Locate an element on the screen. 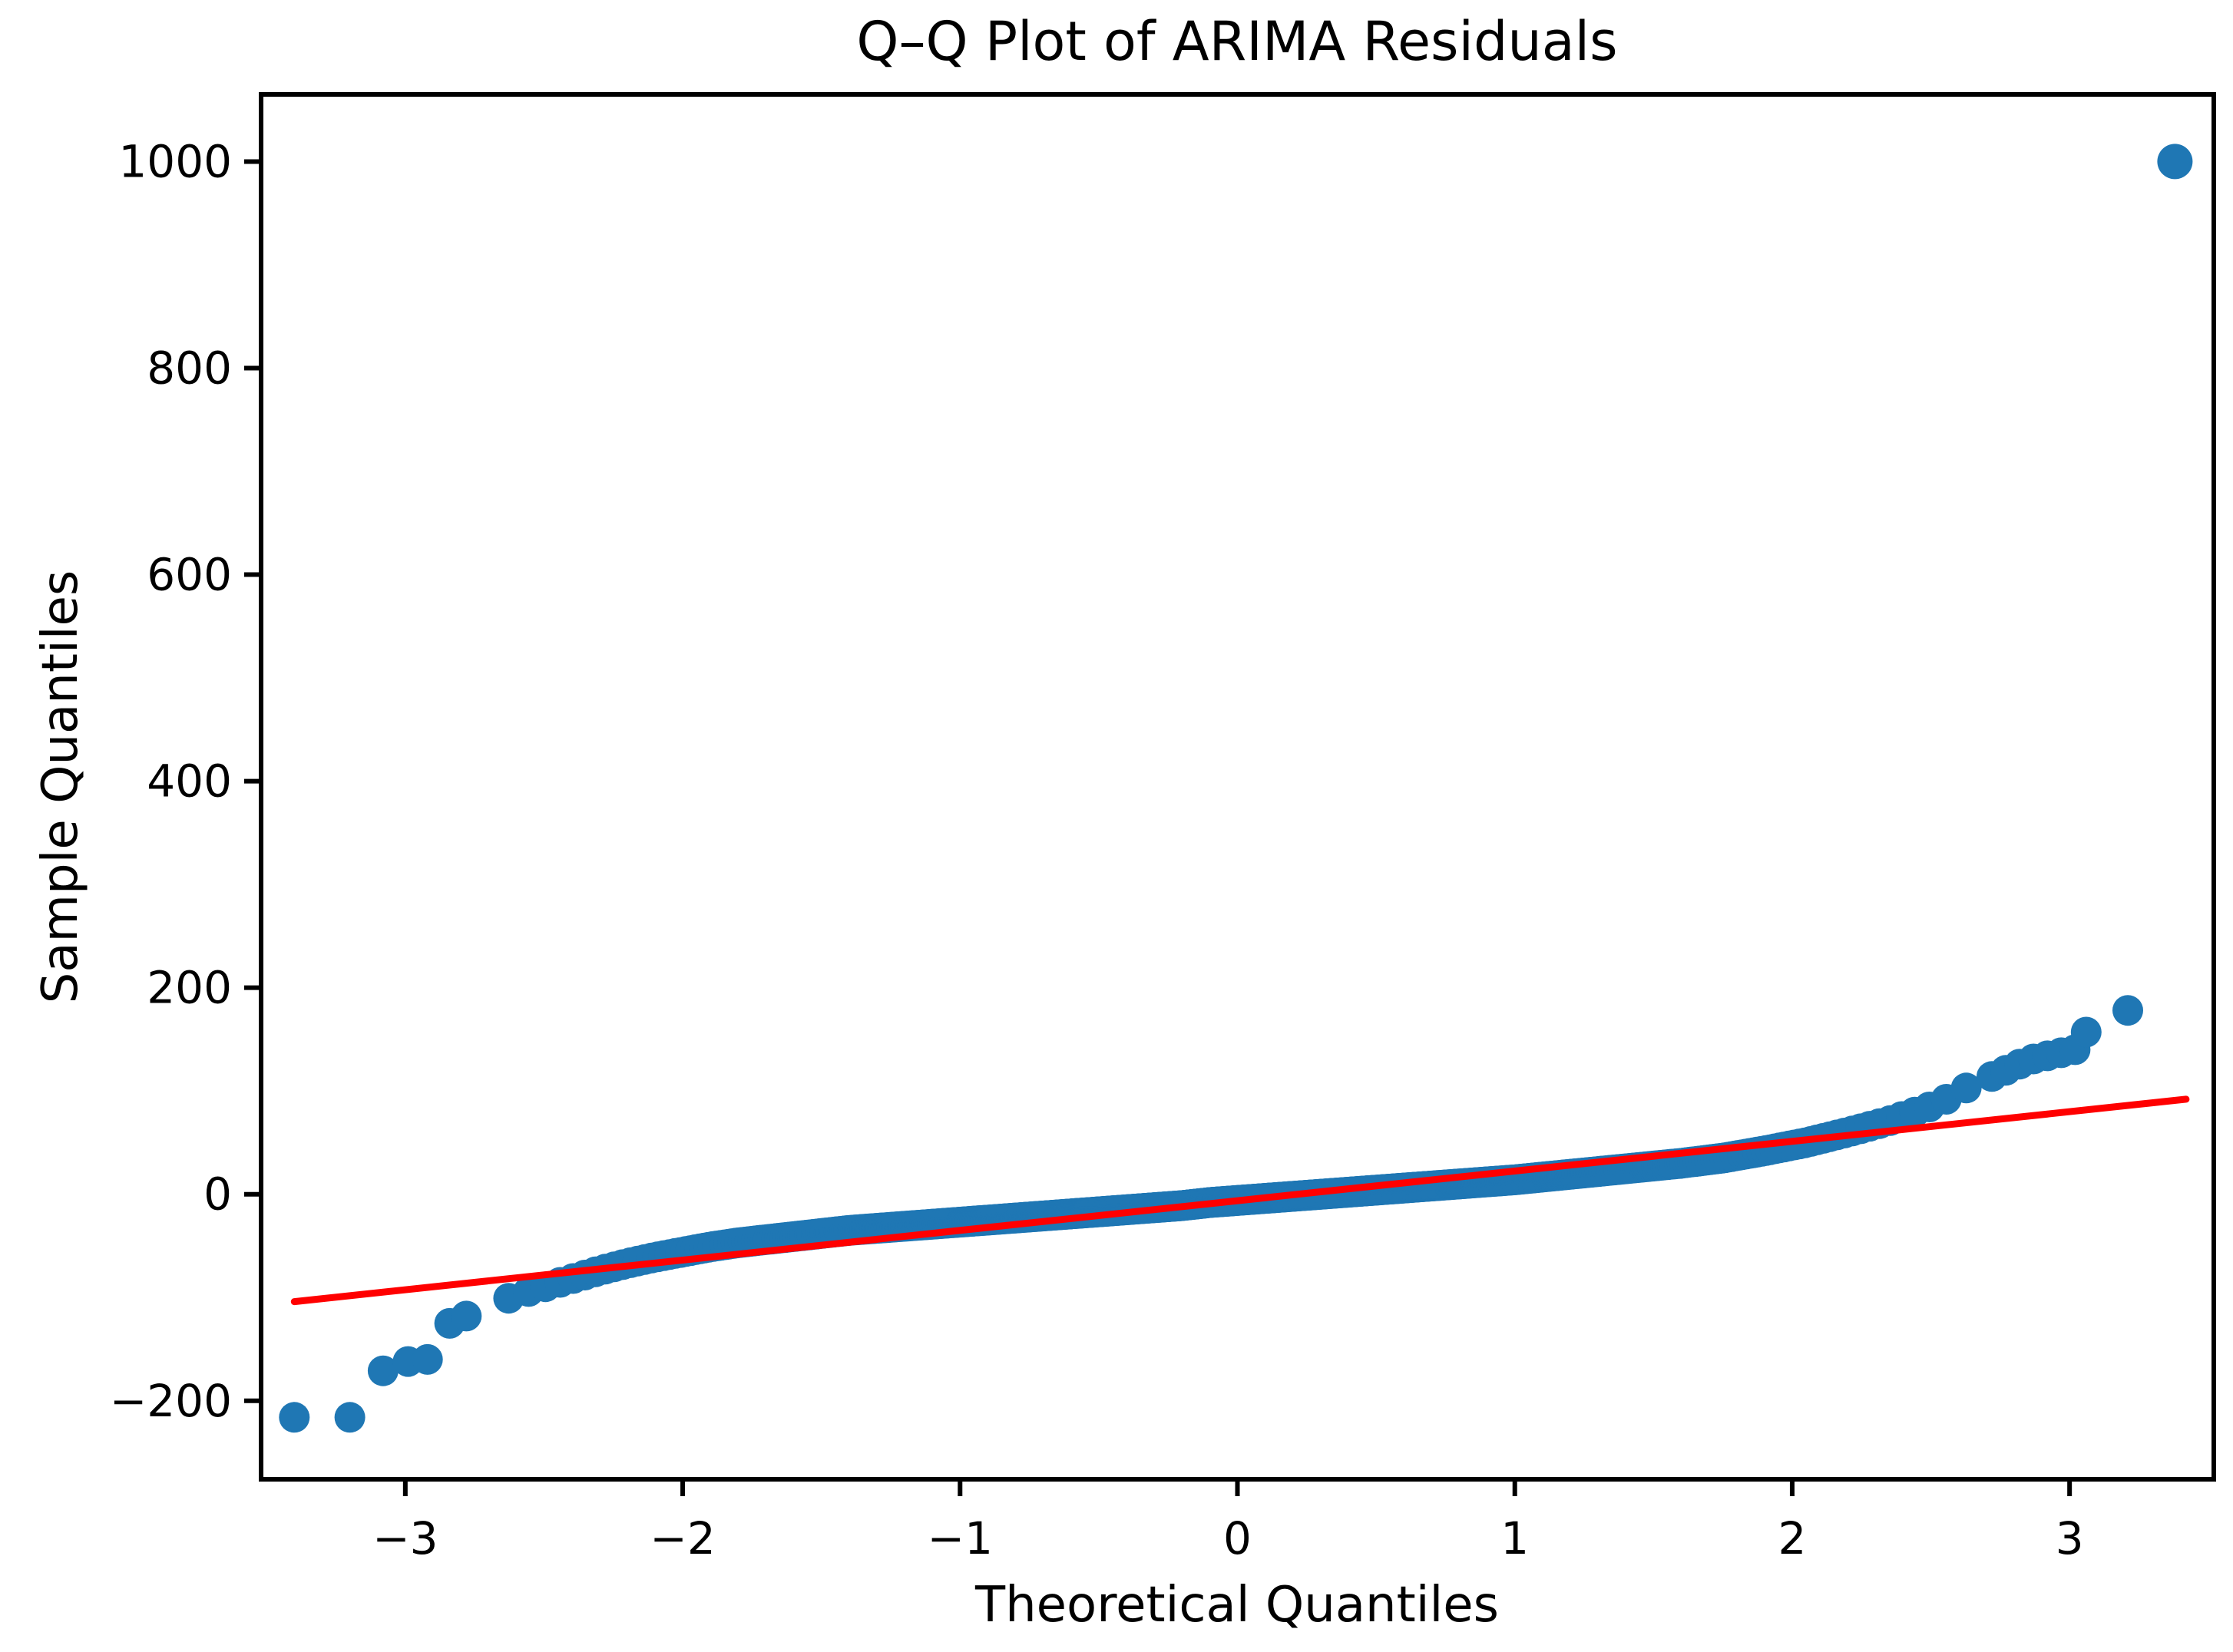 The height and width of the screenshot is (1652, 2233). y-tick-label: −200 is located at coordinates (171, 1401).